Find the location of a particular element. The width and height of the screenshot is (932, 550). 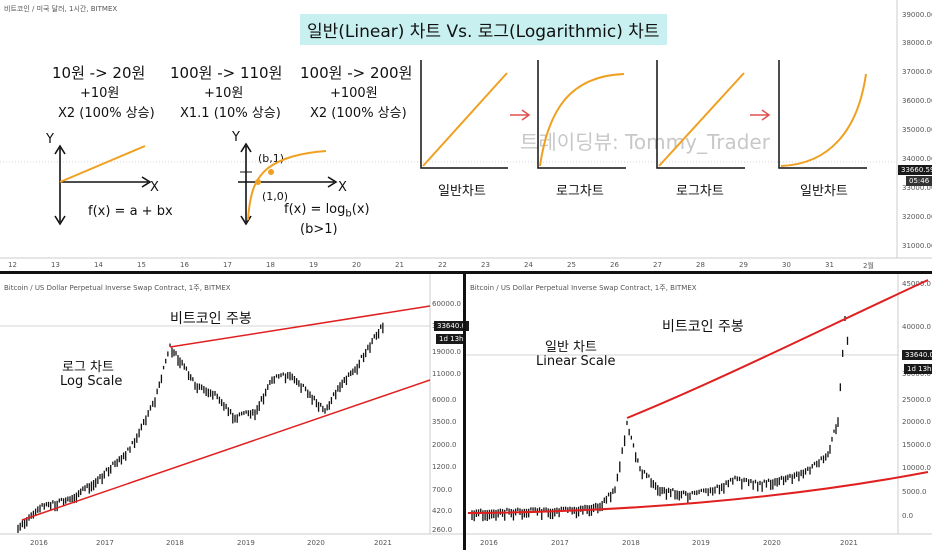

graph2 is located at coordinates (288, 184).